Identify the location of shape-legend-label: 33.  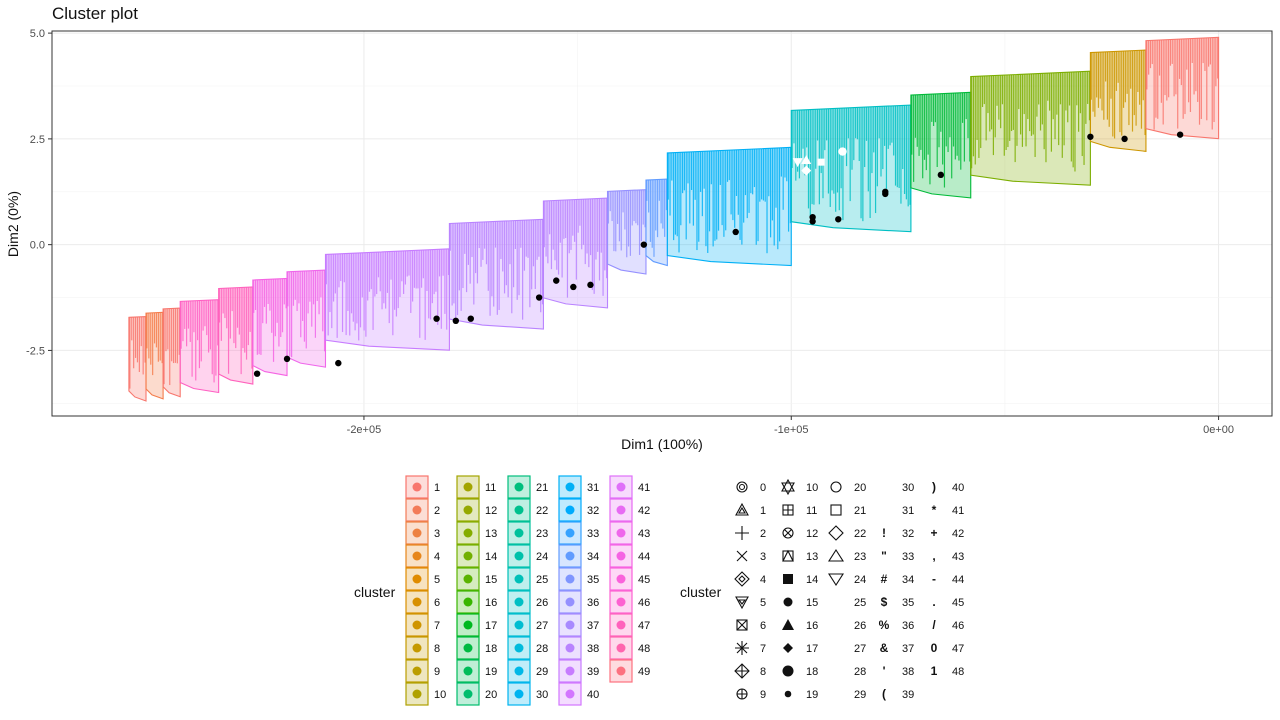
(908, 557).